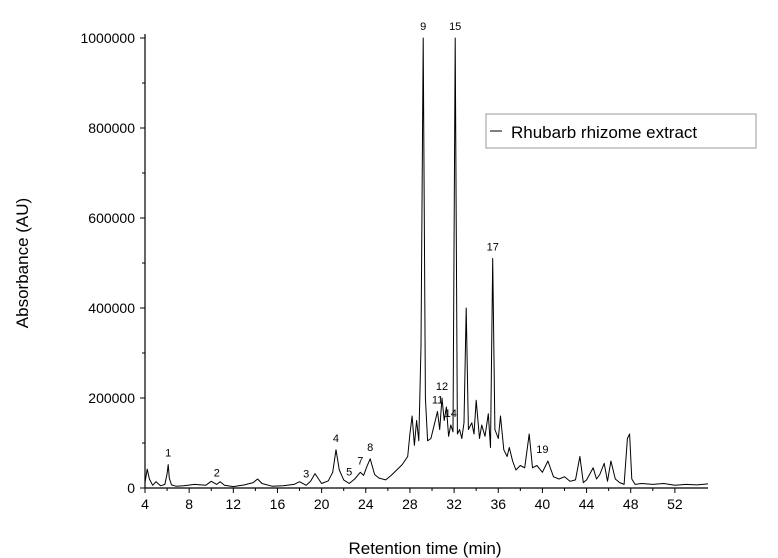 The width and height of the screenshot is (778, 558). Describe the element at coordinates (111, 308) in the screenshot. I see `y-tick-label: 400000` at that location.